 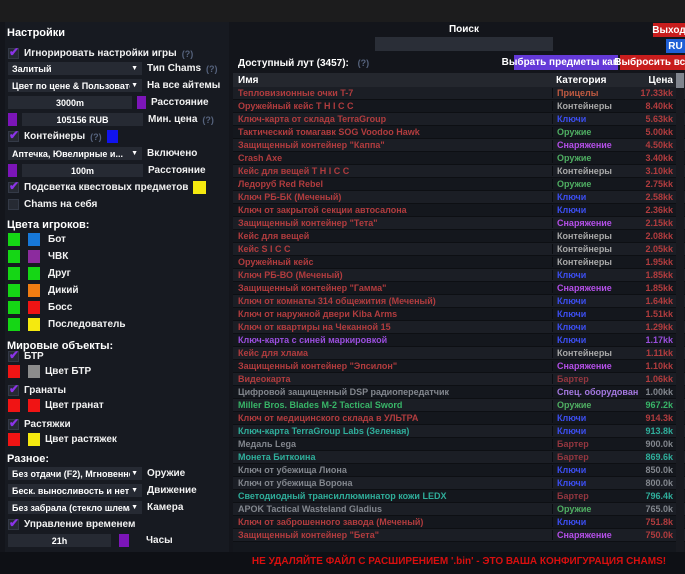 I want to click on item-category: Контейнеры, so click(x=595, y=106).